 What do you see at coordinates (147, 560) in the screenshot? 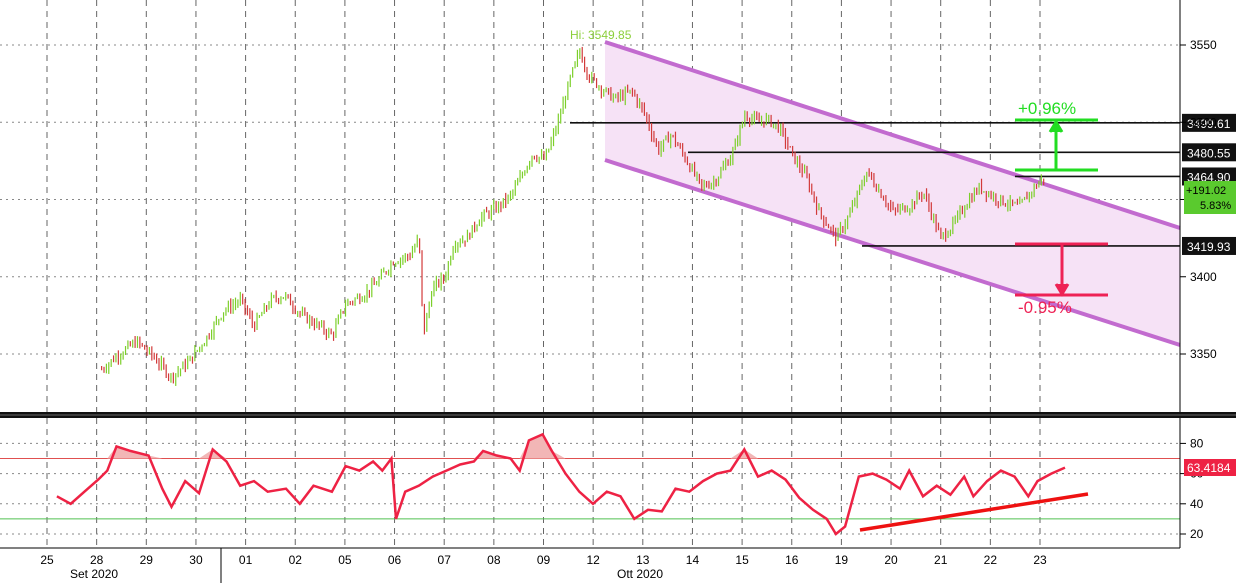
I see `x-tick-label: 29` at bounding box center [147, 560].